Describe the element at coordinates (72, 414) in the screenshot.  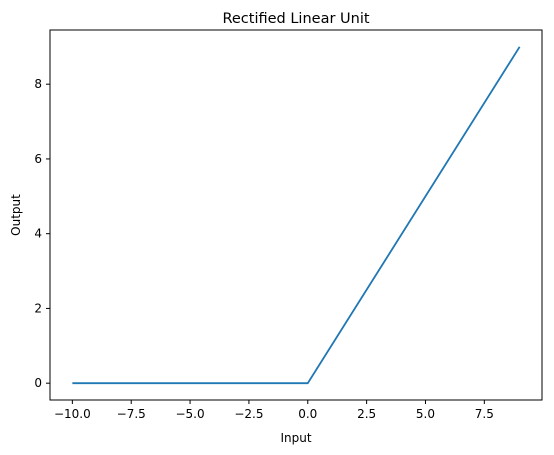
I see `x-tick-label: −10.0` at that location.